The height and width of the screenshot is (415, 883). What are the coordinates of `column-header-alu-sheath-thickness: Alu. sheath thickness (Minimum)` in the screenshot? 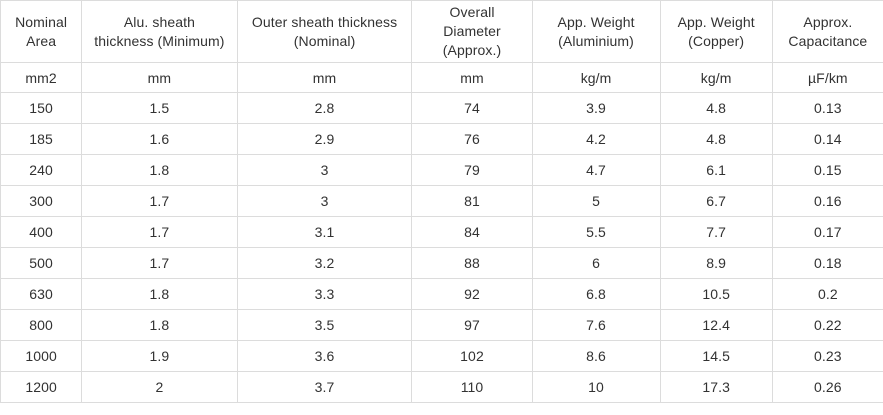 It's located at (159, 31).